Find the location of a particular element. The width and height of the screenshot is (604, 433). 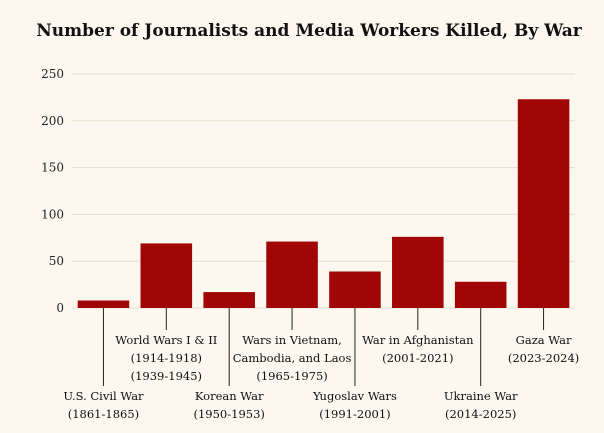

y-tick-label: 150 is located at coordinates (52, 168).